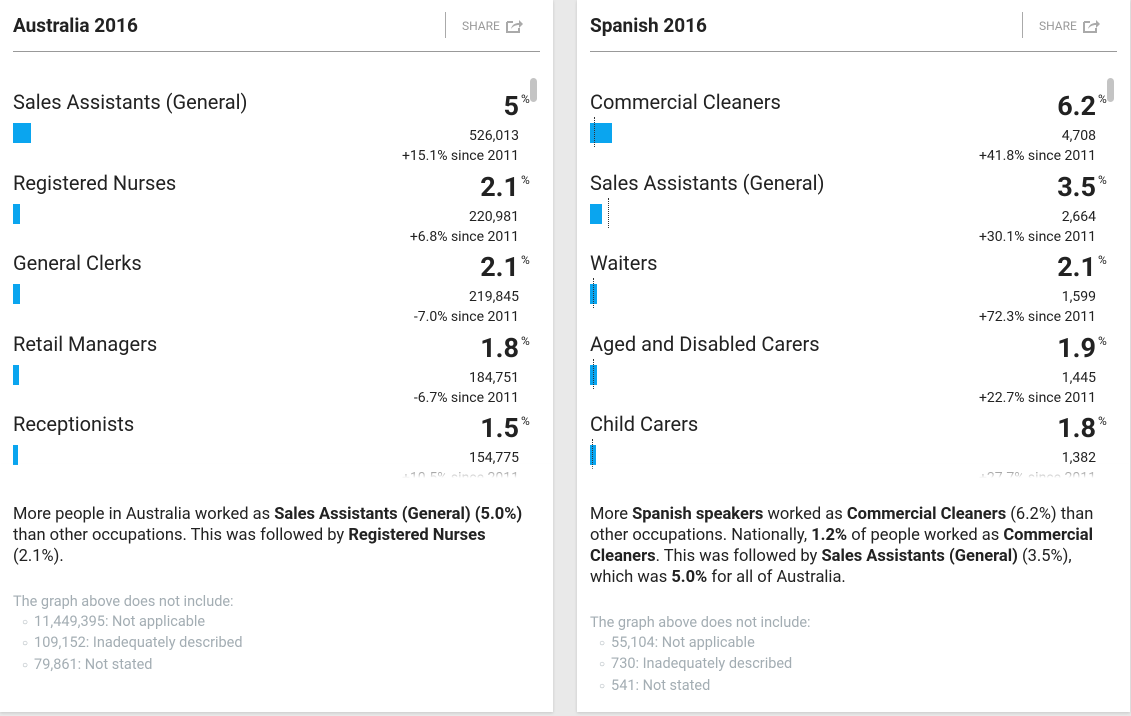  Describe the element at coordinates (705, 687) in the screenshot. I see `note-item: 541: Not stated` at that location.